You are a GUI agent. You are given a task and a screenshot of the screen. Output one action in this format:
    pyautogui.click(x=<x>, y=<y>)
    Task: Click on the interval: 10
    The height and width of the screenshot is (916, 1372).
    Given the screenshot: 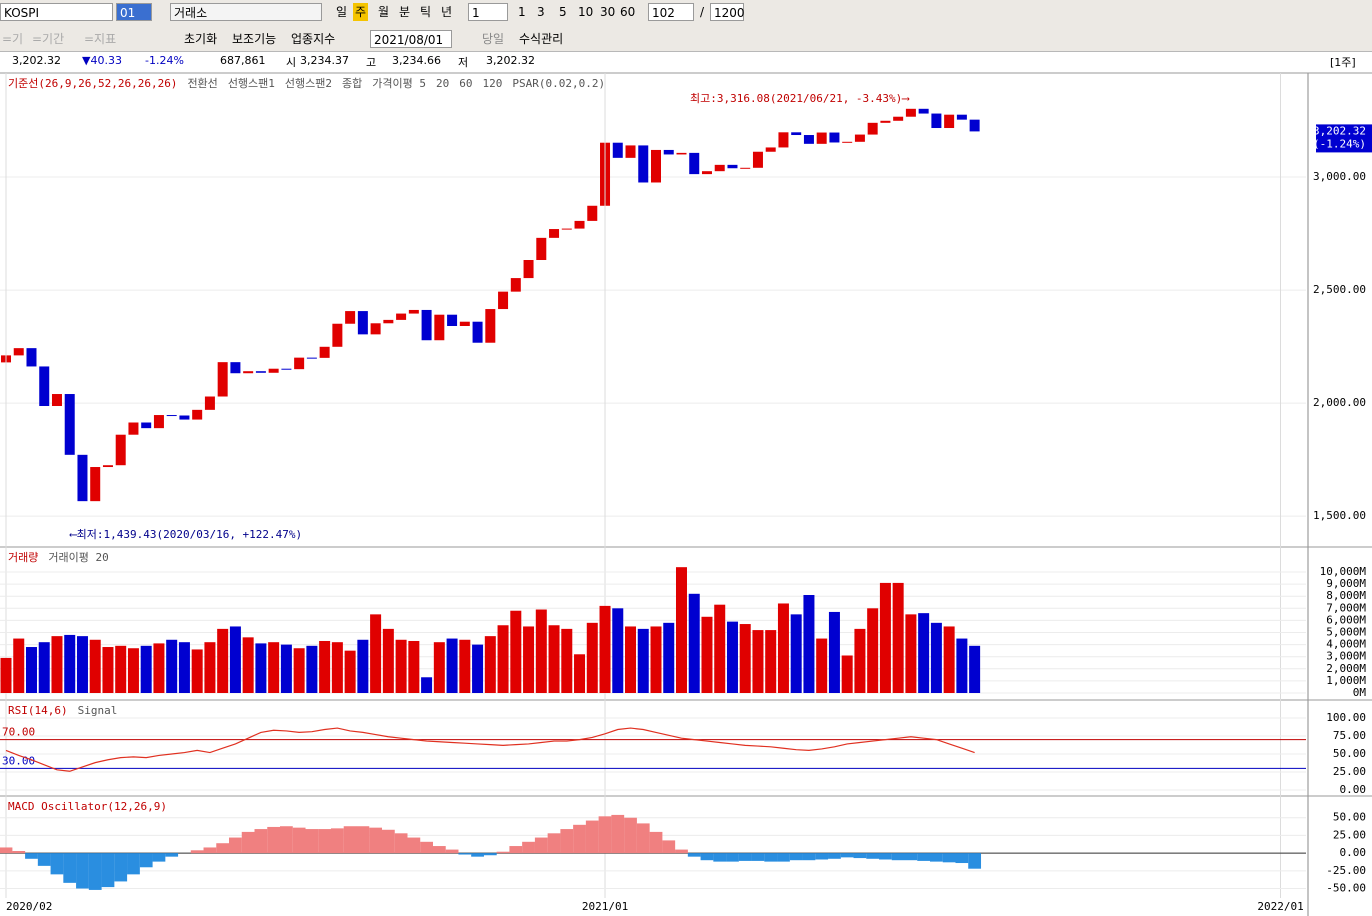 What is the action you would take?
    pyautogui.click(x=586, y=12)
    